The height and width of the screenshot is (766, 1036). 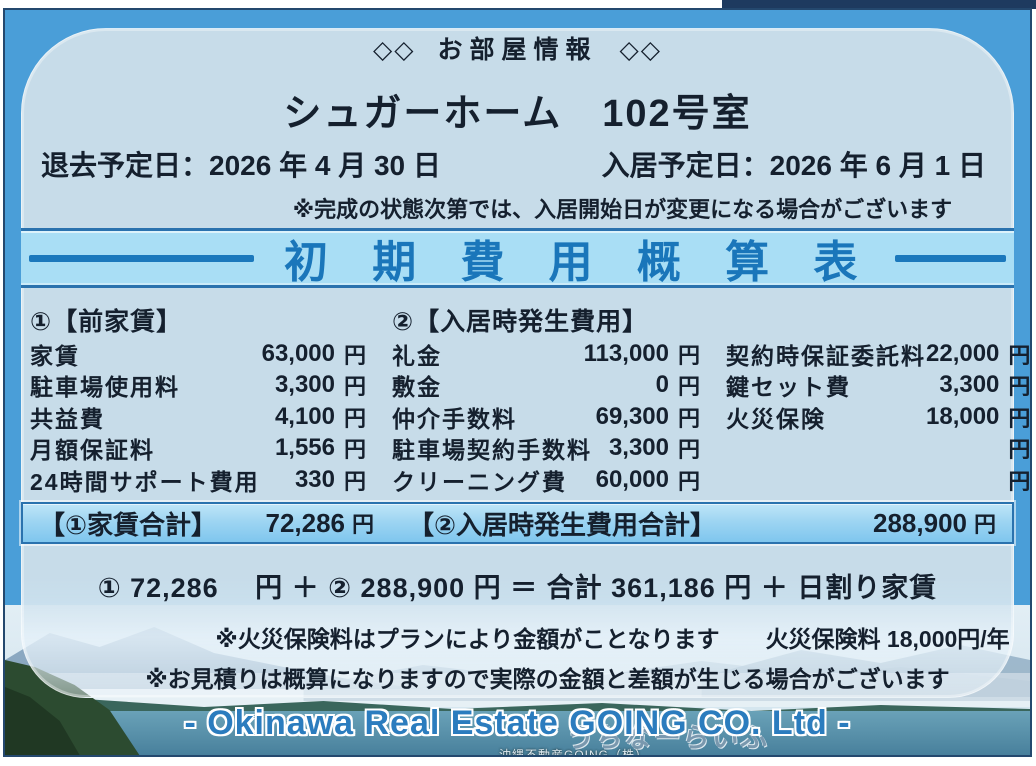 What do you see at coordinates (573, 752) in the screenshot?
I see `company-name-jp: 沖縄不動産GOING（株）` at bounding box center [573, 752].